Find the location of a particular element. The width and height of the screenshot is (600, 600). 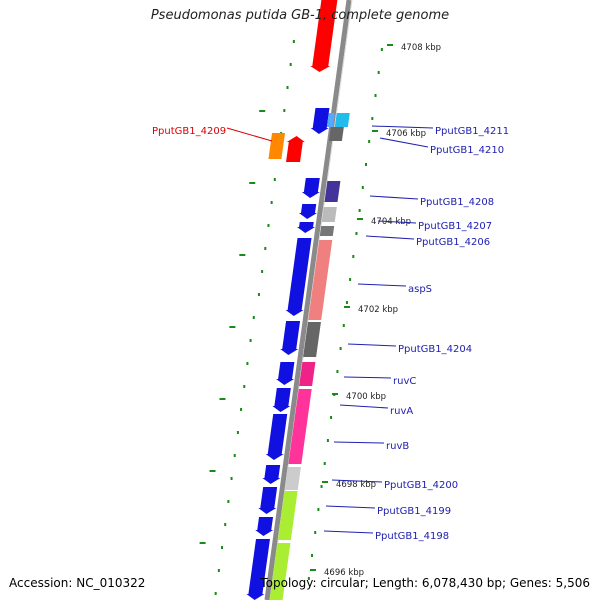

gene-block-ruva is located at coordinates (300, 426).